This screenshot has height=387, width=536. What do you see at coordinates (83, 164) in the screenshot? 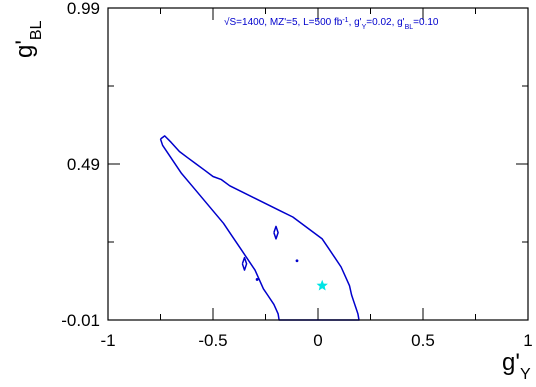
I see `y-tick-label: 0.49` at bounding box center [83, 164].